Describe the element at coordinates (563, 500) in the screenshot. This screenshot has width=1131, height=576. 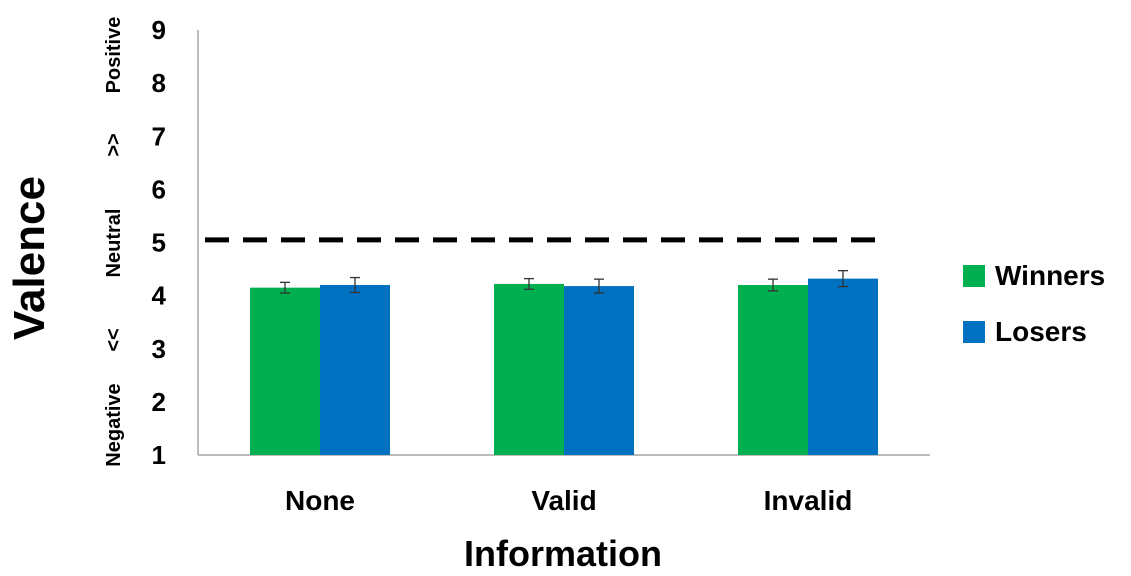
I see `x-category-label: Valid` at that location.